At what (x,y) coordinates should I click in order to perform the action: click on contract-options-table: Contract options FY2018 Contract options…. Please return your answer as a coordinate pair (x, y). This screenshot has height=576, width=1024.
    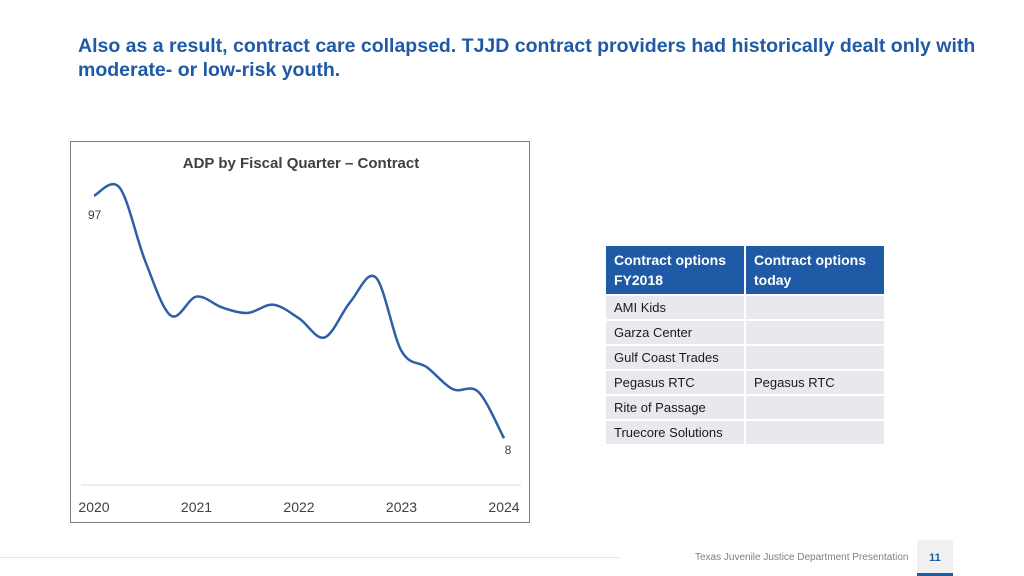
    Looking at the image, I should click on (745, 345).